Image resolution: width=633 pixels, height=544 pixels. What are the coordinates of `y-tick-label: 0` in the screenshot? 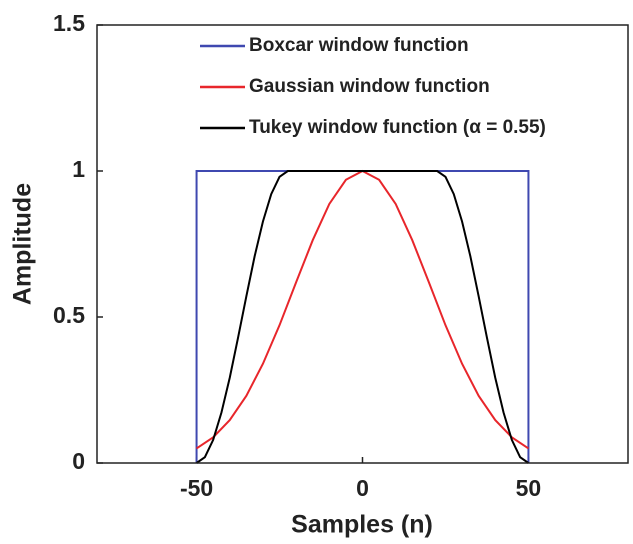 It's located at (78, 461).